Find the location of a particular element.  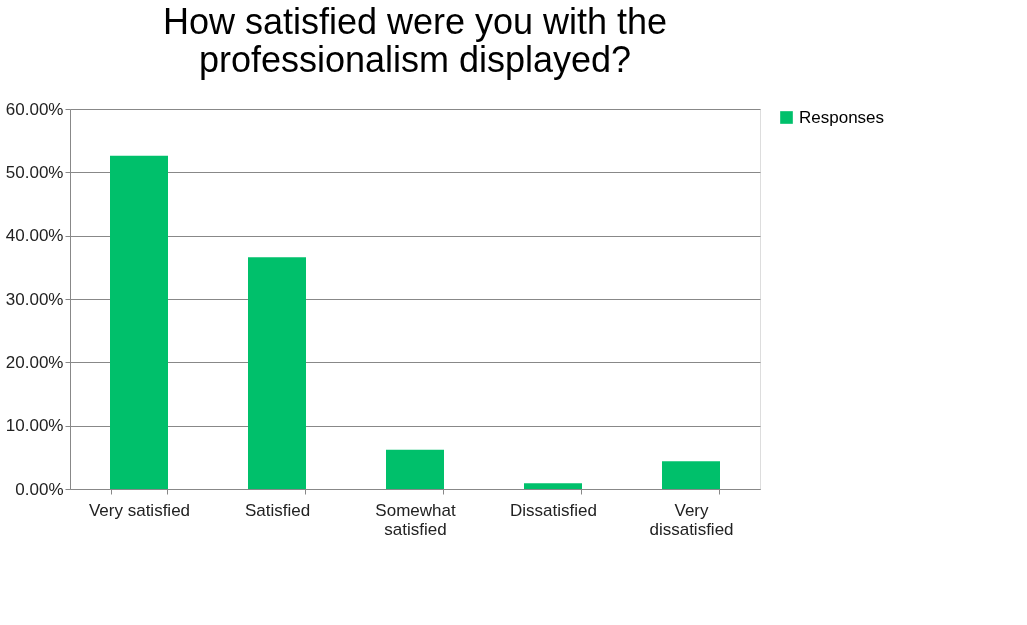

y-tick-label: 20.00% is located at coordinates (34, 362).